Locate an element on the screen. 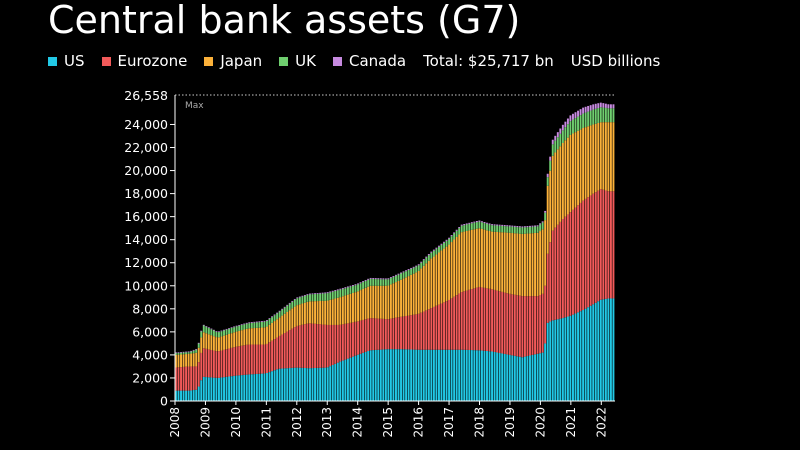 The width and height of the screenshot is (800, 450). x-tick-label-2019: 2019 is located at coordinates (510, 422).